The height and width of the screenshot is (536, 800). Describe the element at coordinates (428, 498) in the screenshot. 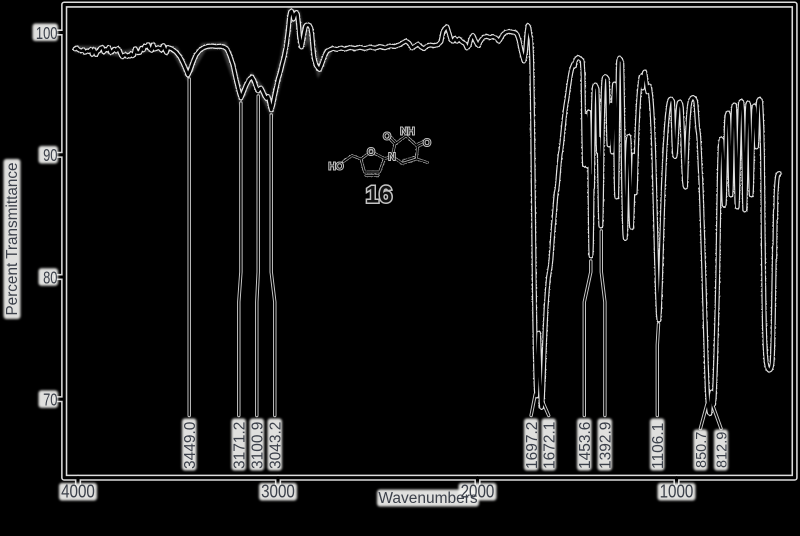

I see `svg-text: Wavenumbers` at that location.